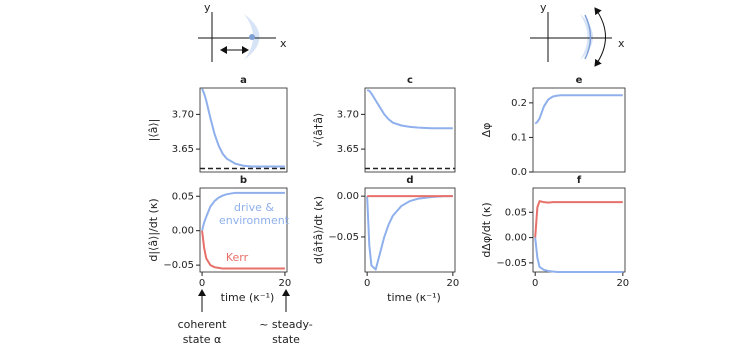 Image resolution: width=747 pixels, height=357 pixels. Describe the element at coordinates (600, 37) in the screenshot. I see `rotation-arrow` at that location.